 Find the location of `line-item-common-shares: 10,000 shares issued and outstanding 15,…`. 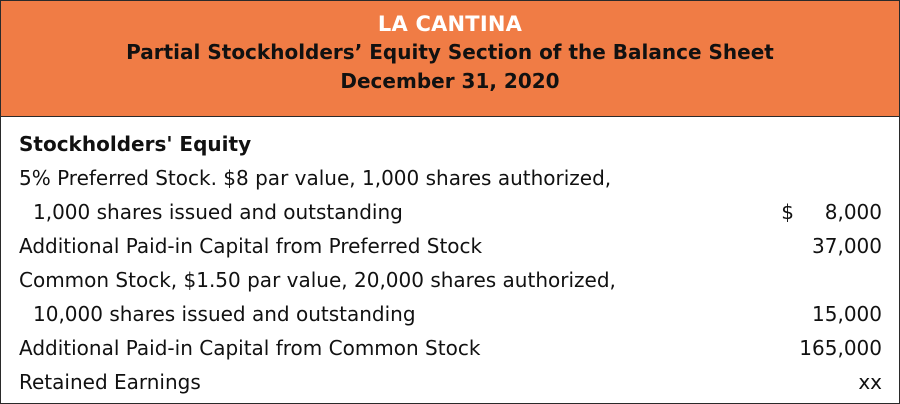

line-item-common-shares: 10,000 shares issued and outstanding 15,… is located at coordinates (450, 314).